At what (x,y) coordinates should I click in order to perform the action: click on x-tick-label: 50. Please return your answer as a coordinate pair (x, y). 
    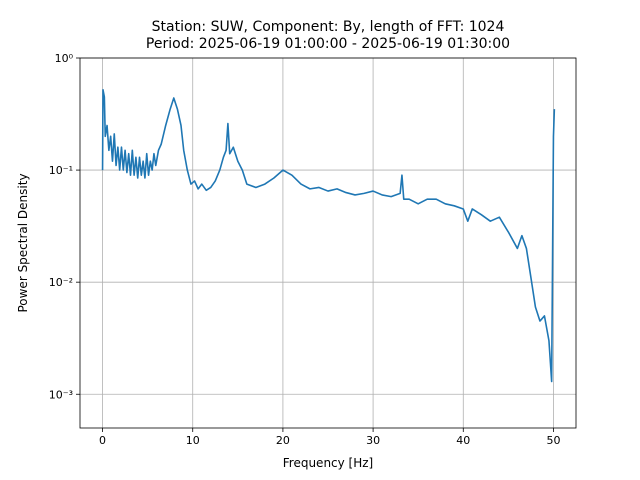
    Looking at the image, I should click on (553, 440).